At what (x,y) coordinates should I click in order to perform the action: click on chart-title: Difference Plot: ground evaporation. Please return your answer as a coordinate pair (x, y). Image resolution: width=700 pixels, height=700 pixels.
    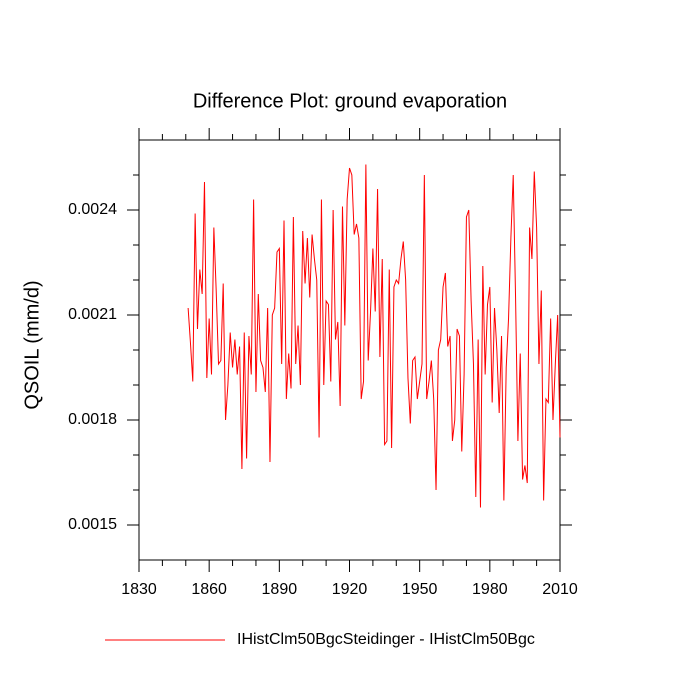
    Looking at the image, I should click on (350, 101).